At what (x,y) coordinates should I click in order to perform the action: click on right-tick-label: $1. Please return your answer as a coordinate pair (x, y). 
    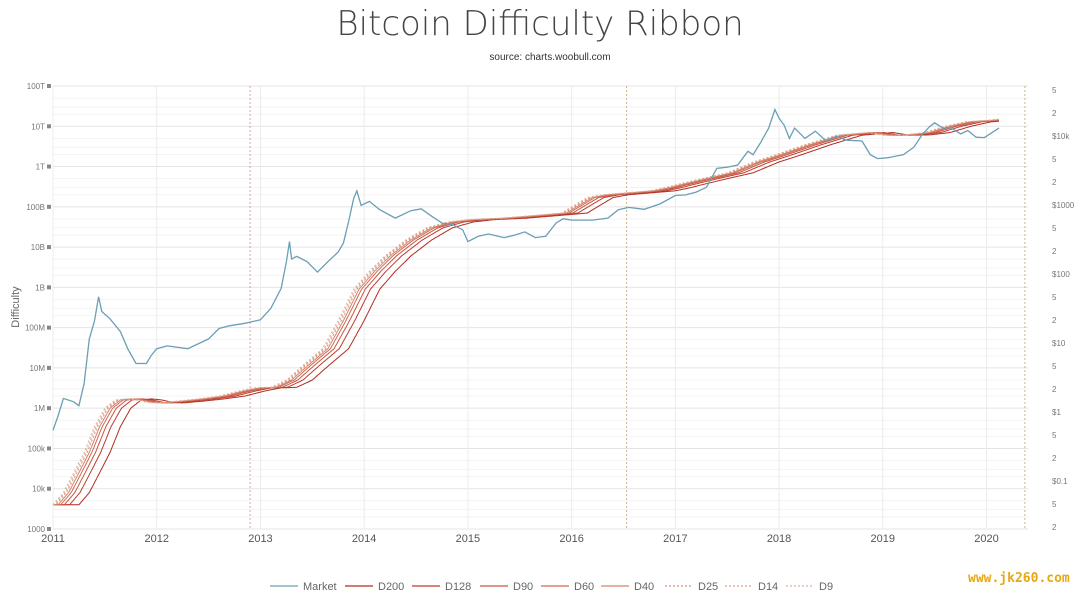
    Looking at the image, I should click on (1056, 412).